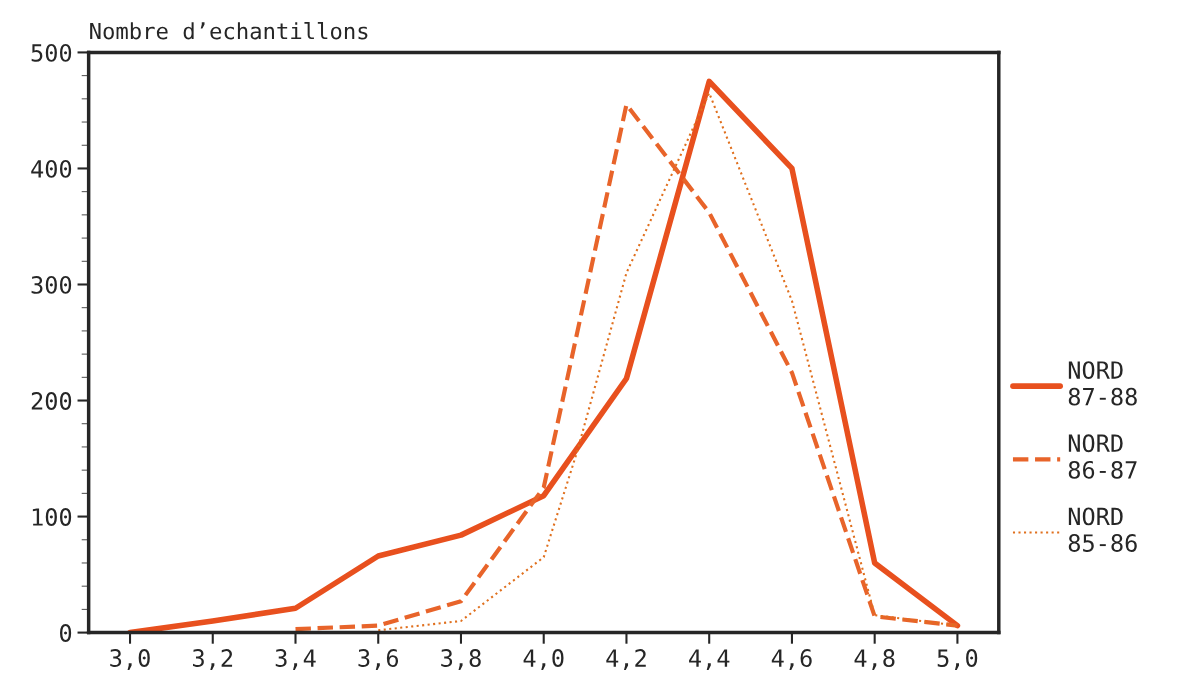 Image resolution: width=1182 pixels, height=699 pixels. I want to click on legend-label: NORD 87-88, so click(1102, 383).